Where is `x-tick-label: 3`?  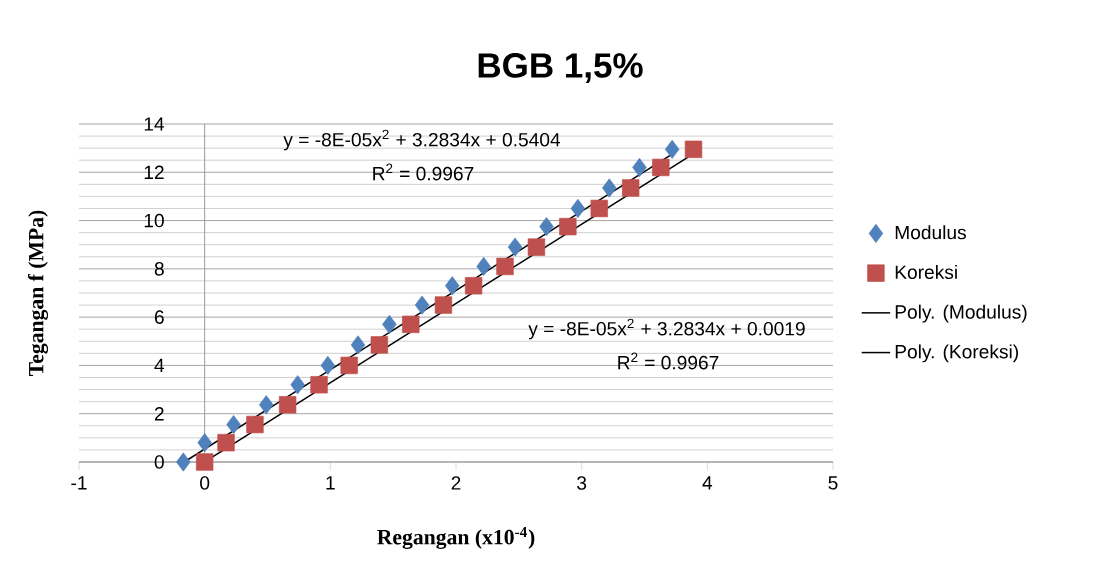 x-tick-label: 3 is located at coordinates (582, 483).